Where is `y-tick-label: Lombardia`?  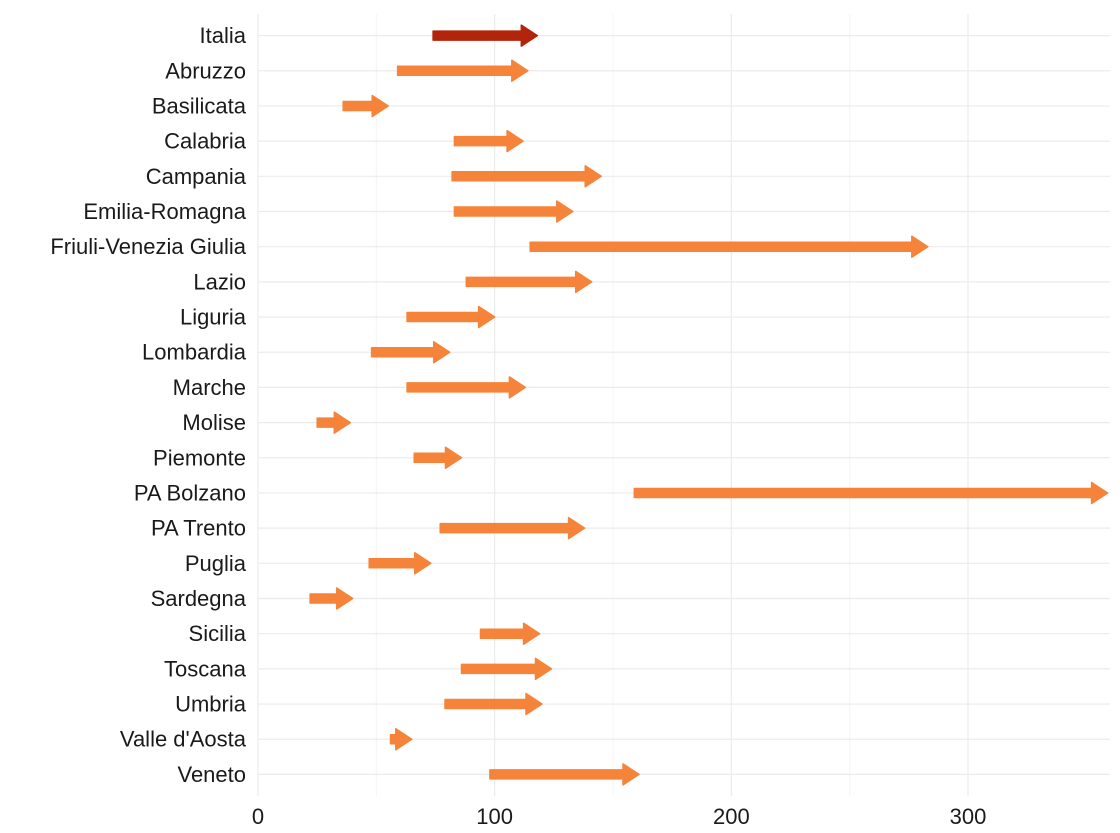 y-tick-label: Lombardia is located at coordinates (194, 352).